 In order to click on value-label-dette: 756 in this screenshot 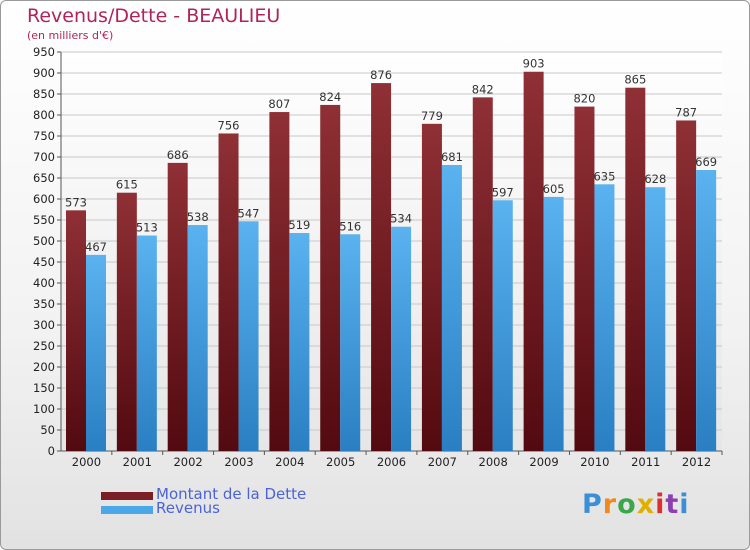, I will do `click(229, 125)`.